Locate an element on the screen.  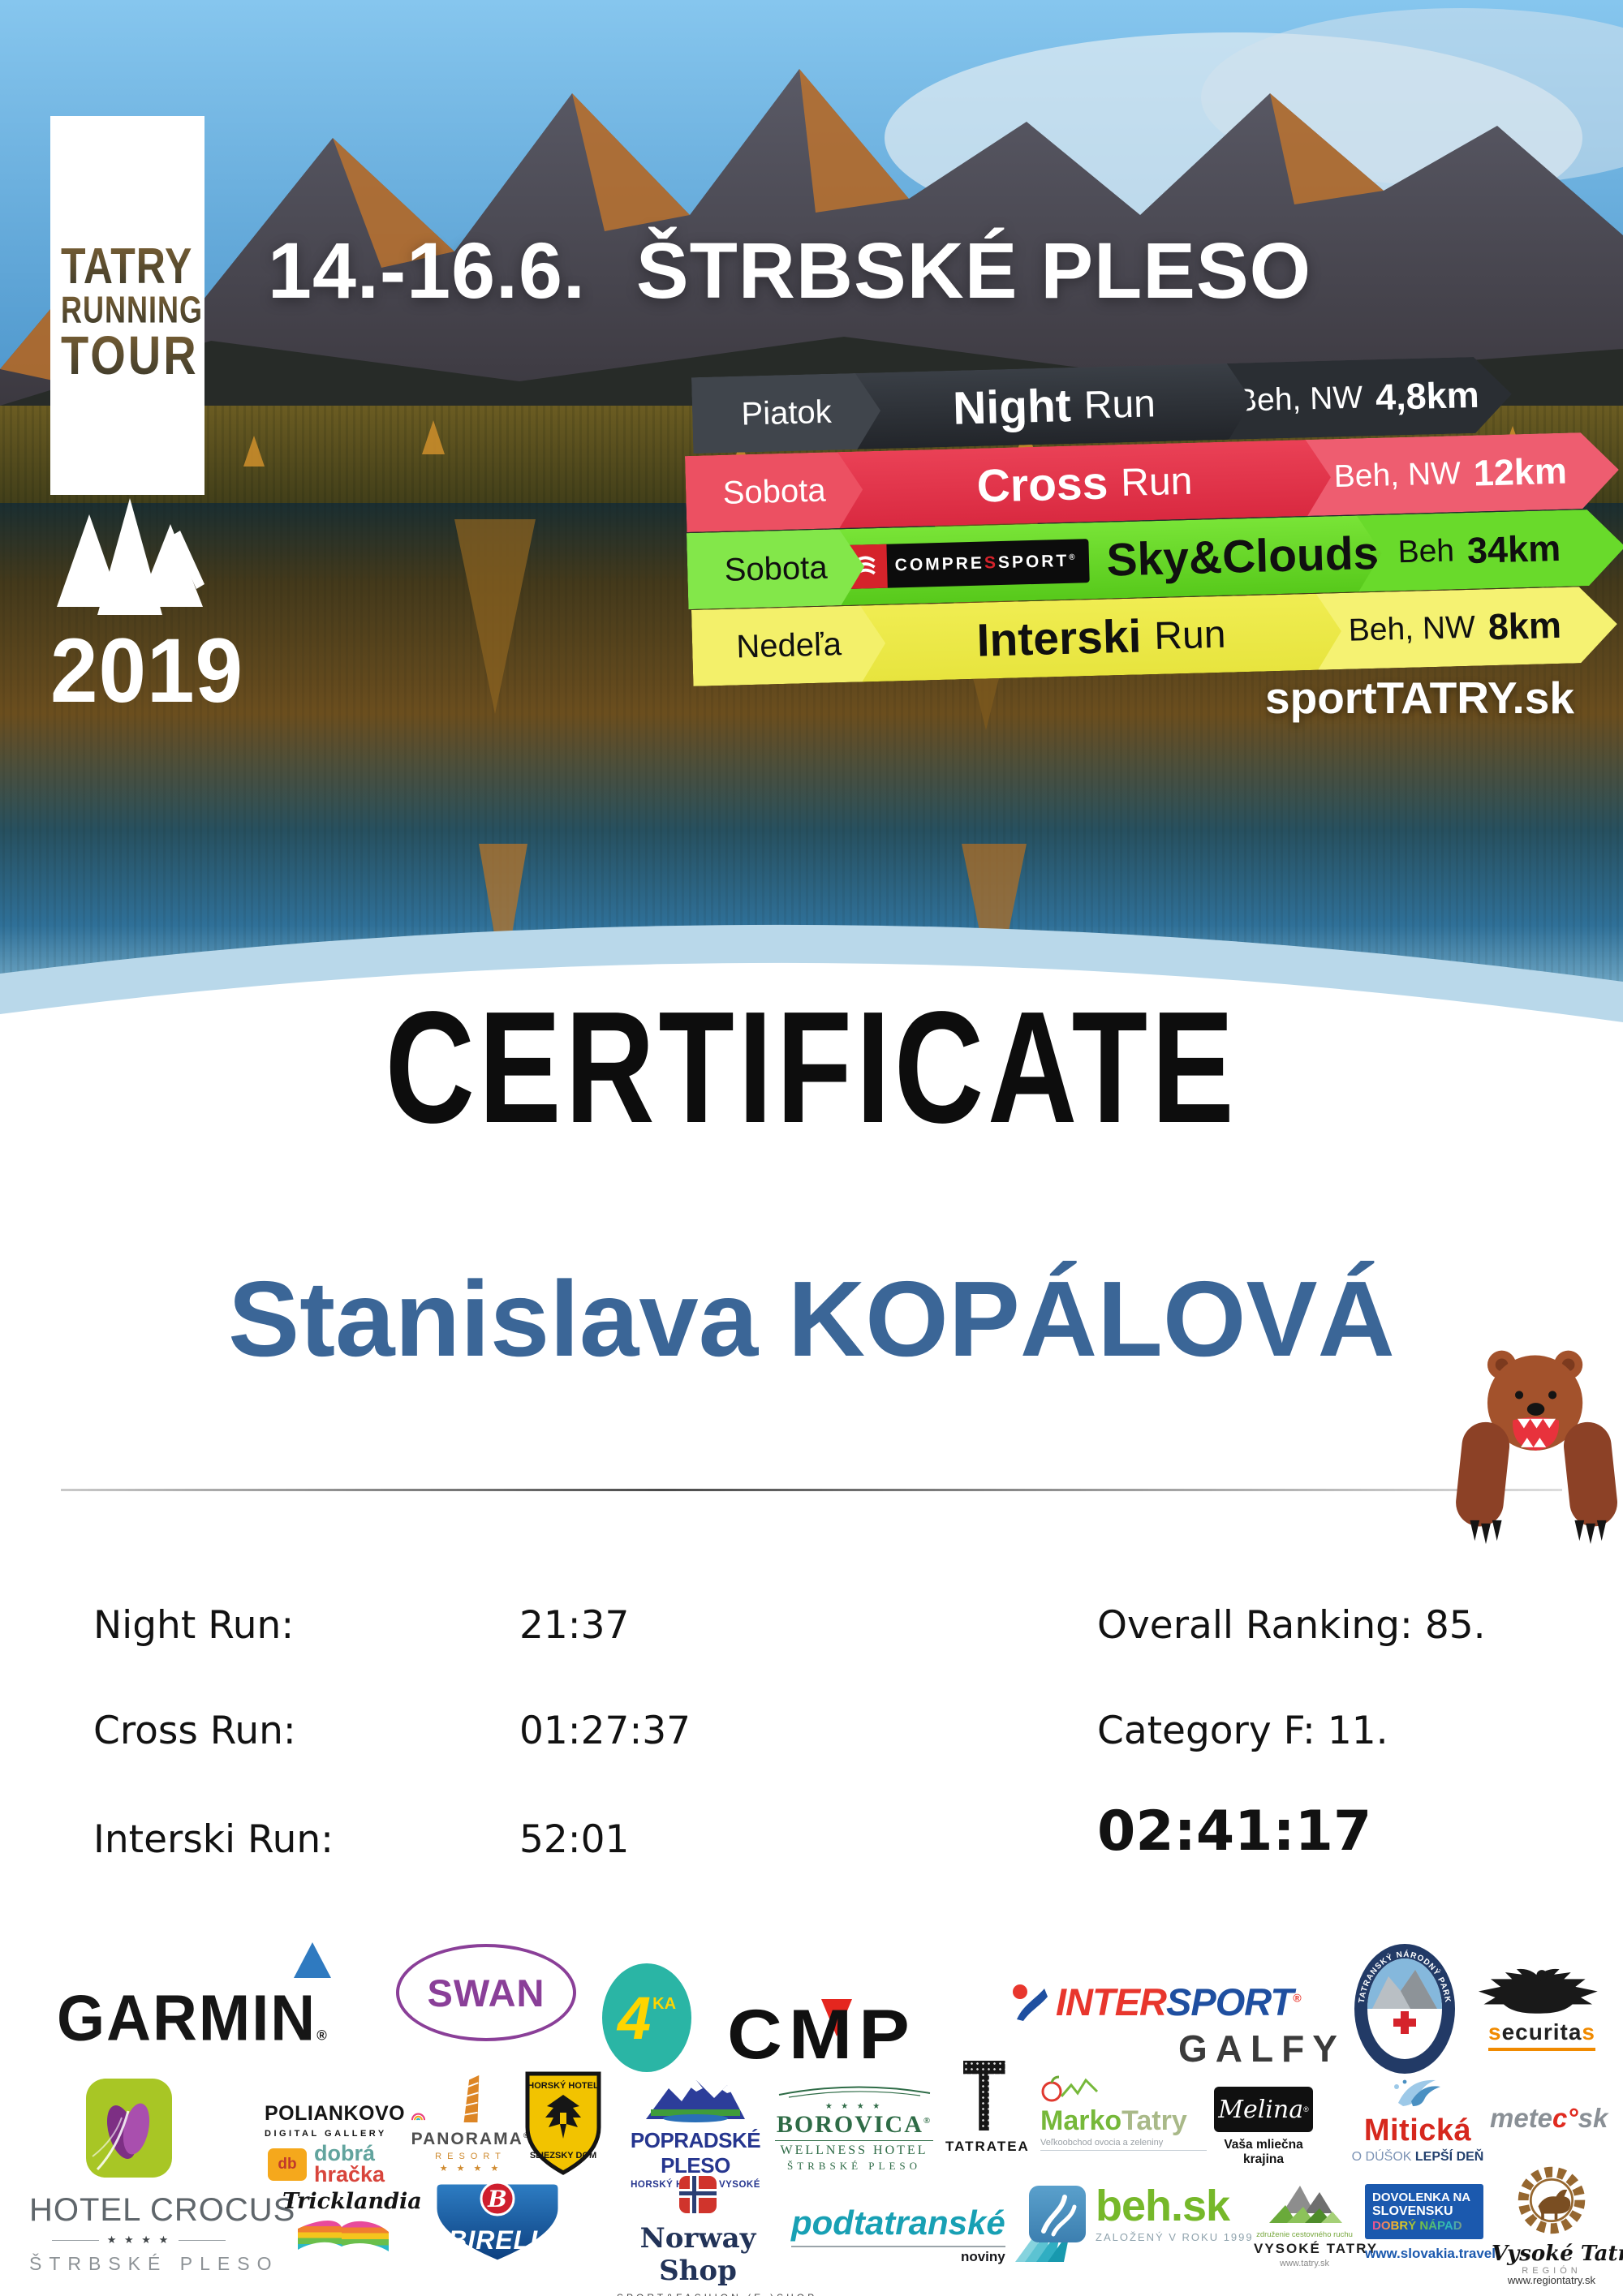
behsk-logo: beh.sk ZALOŽENÝ V ROKU 1999 is located at coordinates (1141, 2213).